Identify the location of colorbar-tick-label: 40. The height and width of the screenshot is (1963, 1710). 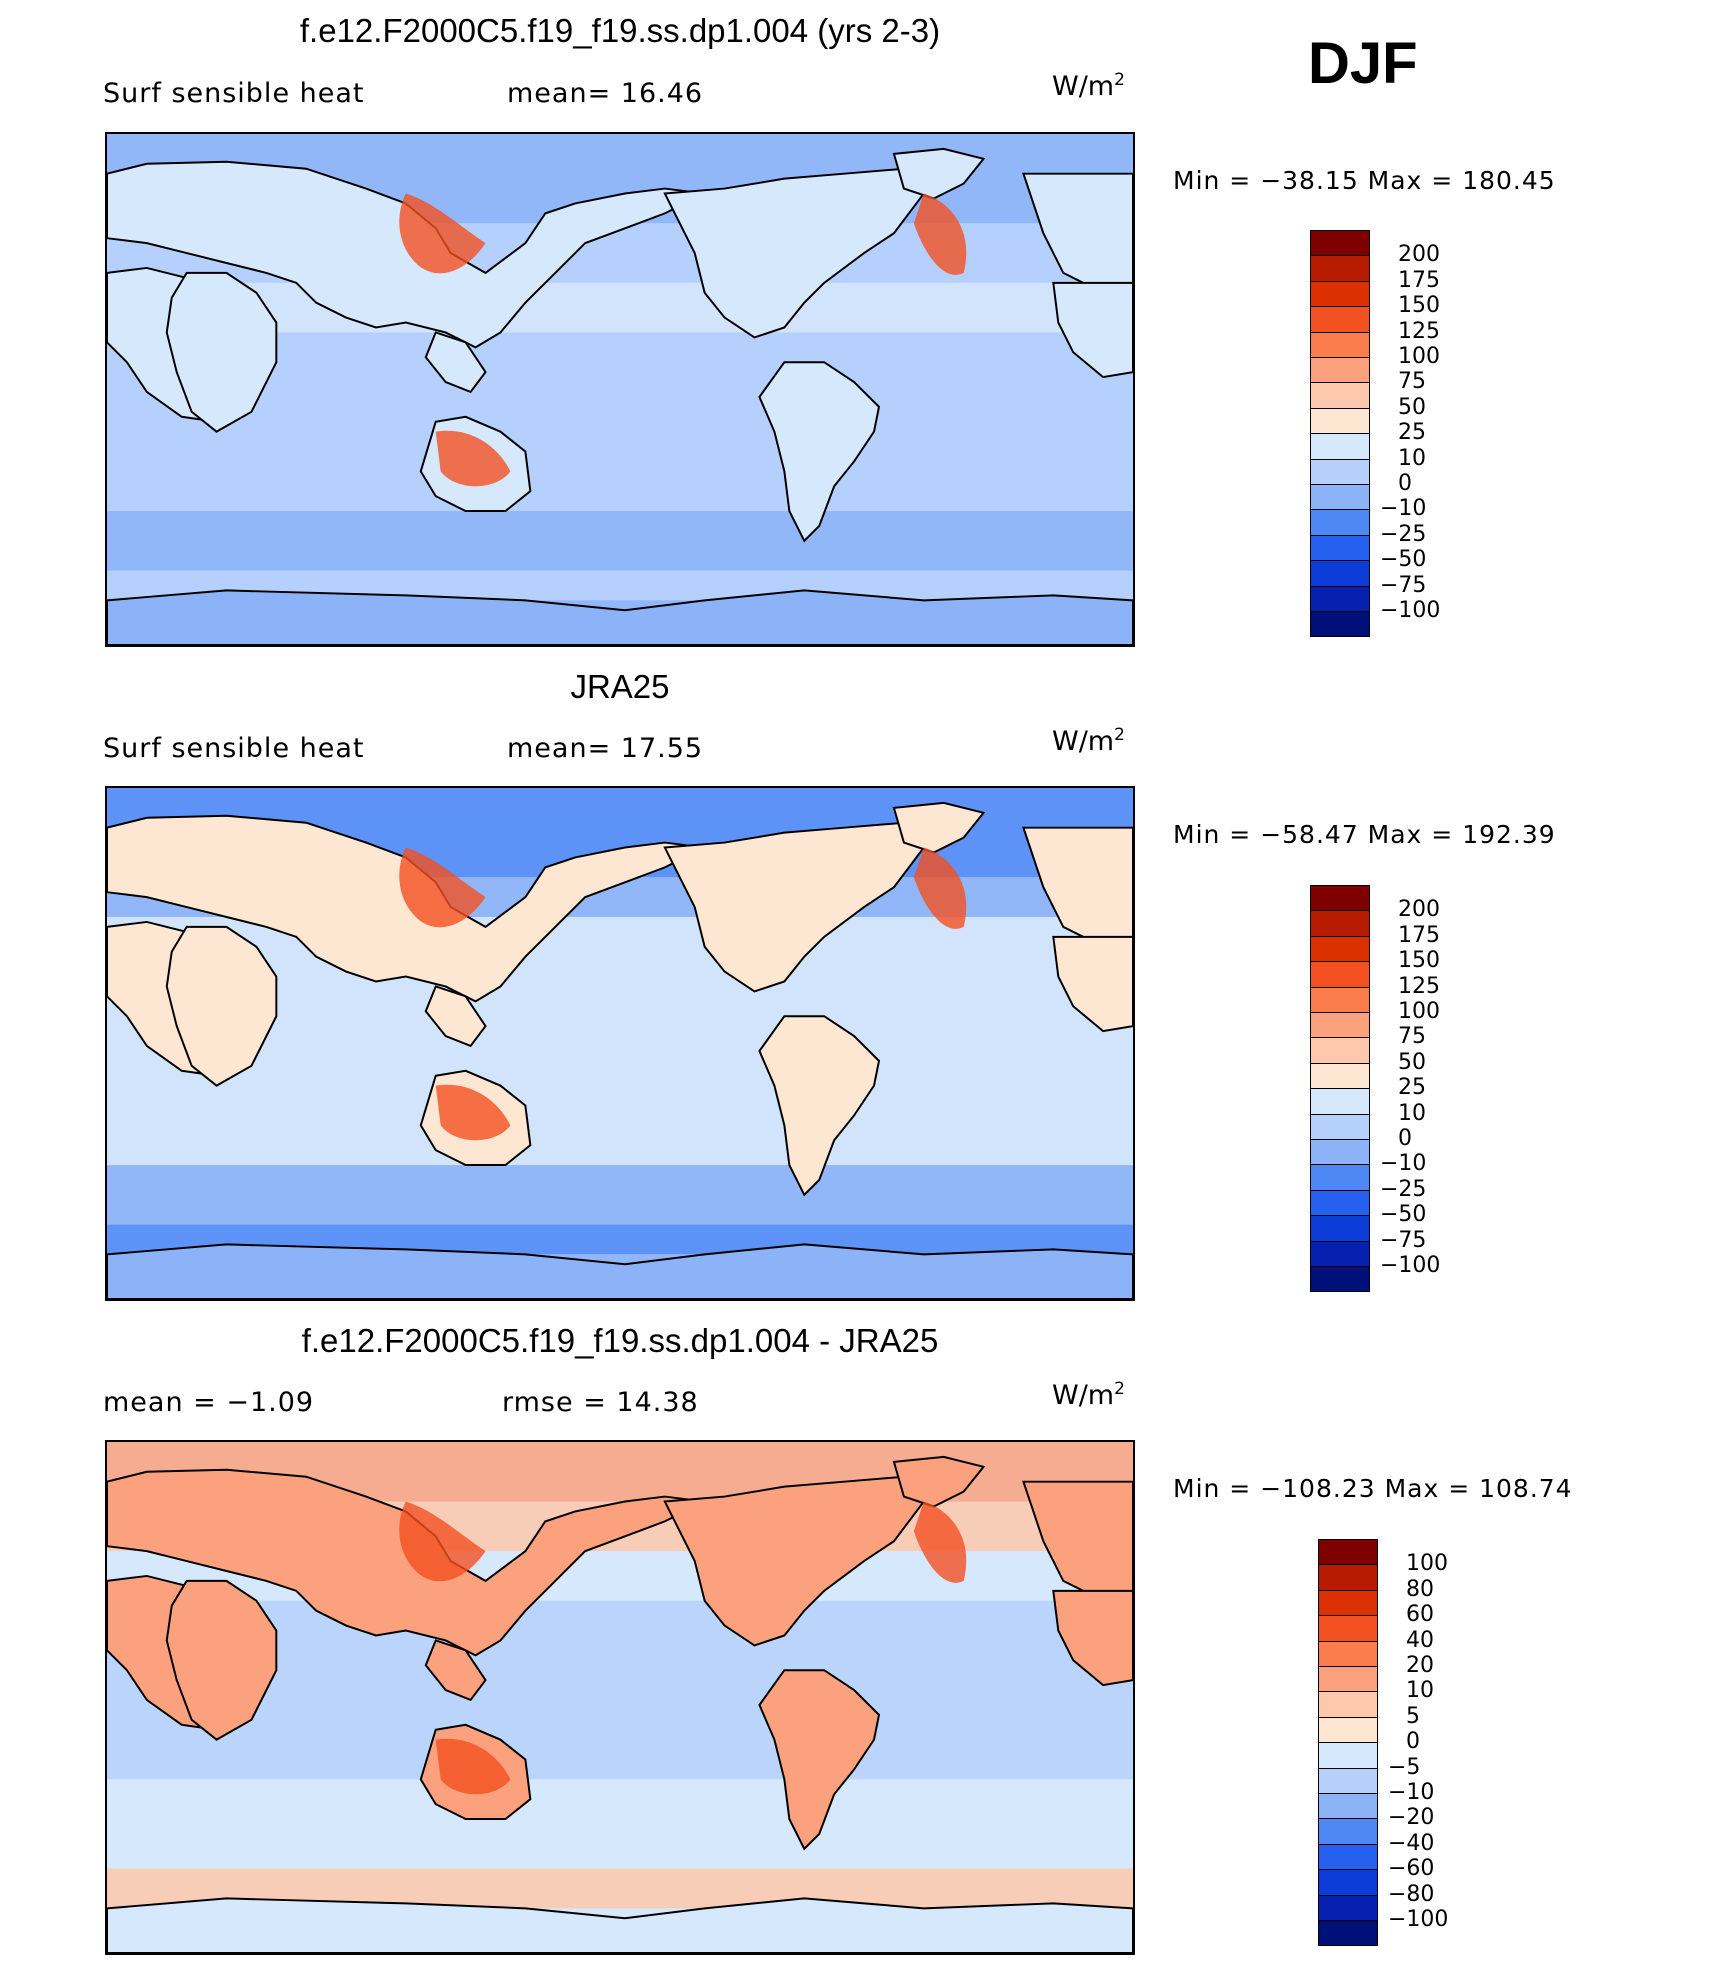
(1420, 1640).